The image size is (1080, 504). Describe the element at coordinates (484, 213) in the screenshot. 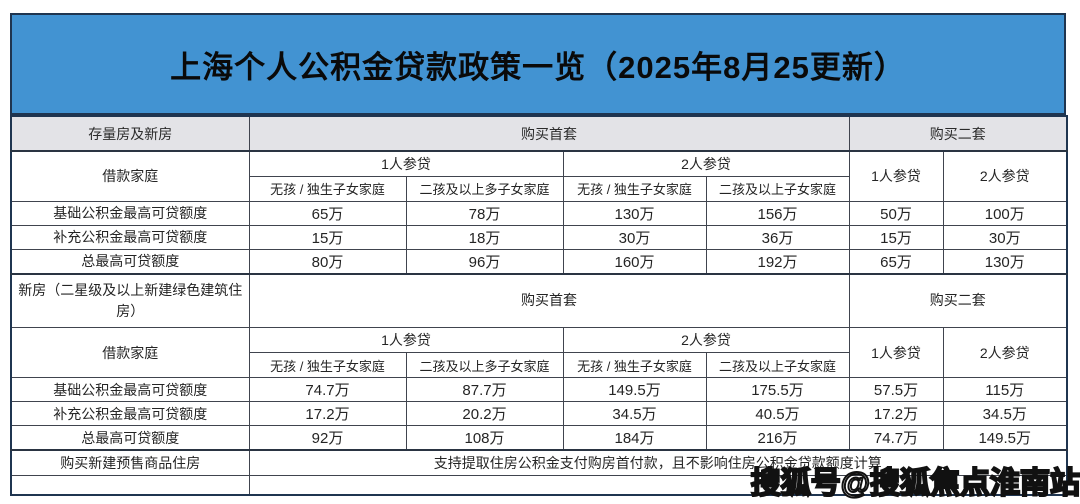

I see `value-cell: 78万` at that location.